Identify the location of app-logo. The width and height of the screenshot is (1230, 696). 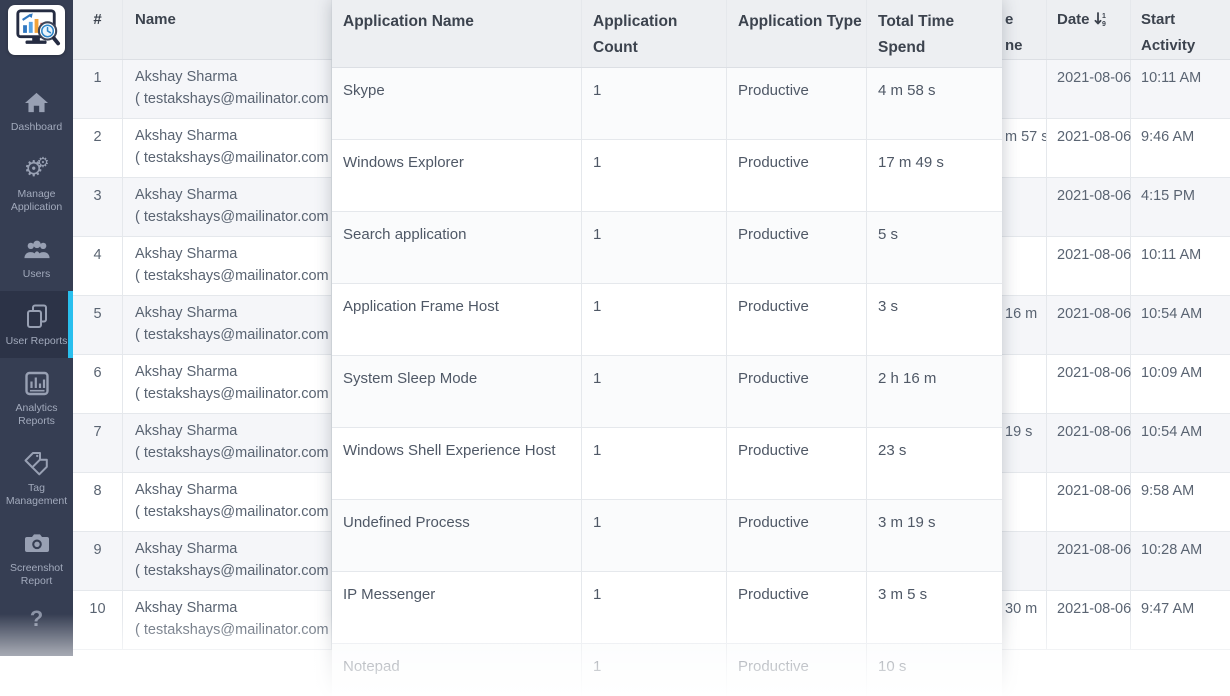
(36, 30).